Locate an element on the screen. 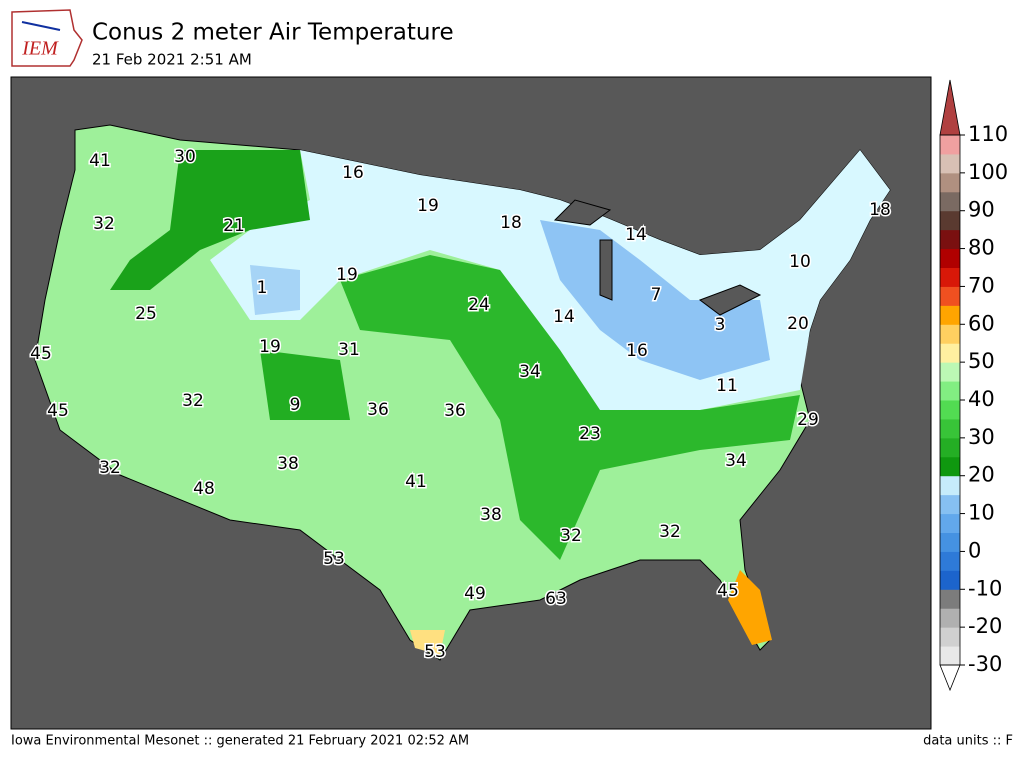 This screenshot has width=1024, height=772. logo: IEM is located at coordinates (47, 38).